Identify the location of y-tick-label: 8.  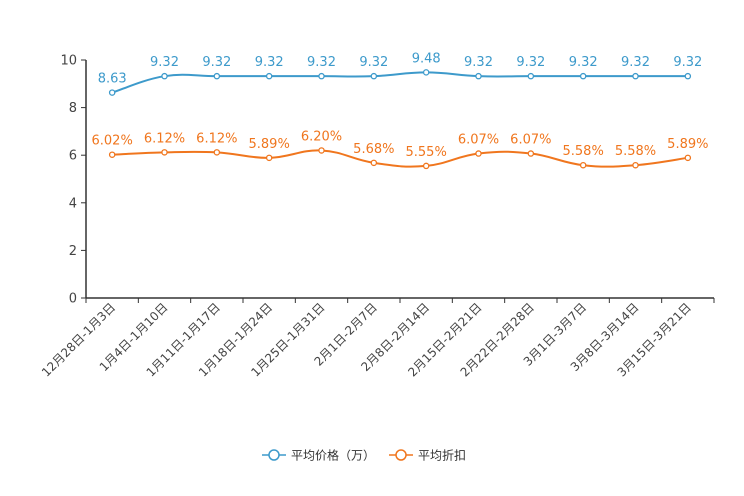
(73, 108).